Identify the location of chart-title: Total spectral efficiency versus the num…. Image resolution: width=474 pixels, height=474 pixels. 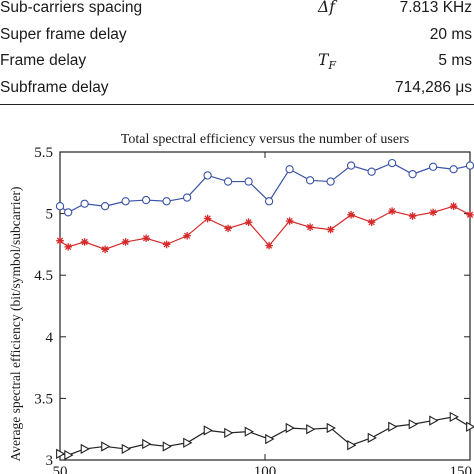
(265, 139).